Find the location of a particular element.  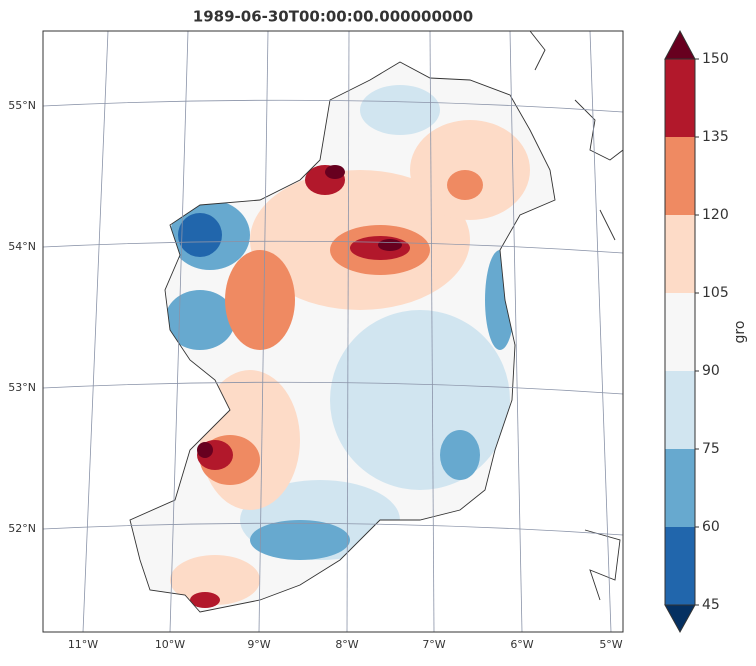

lon-label: 10°W is located at coordinates (170, 644).